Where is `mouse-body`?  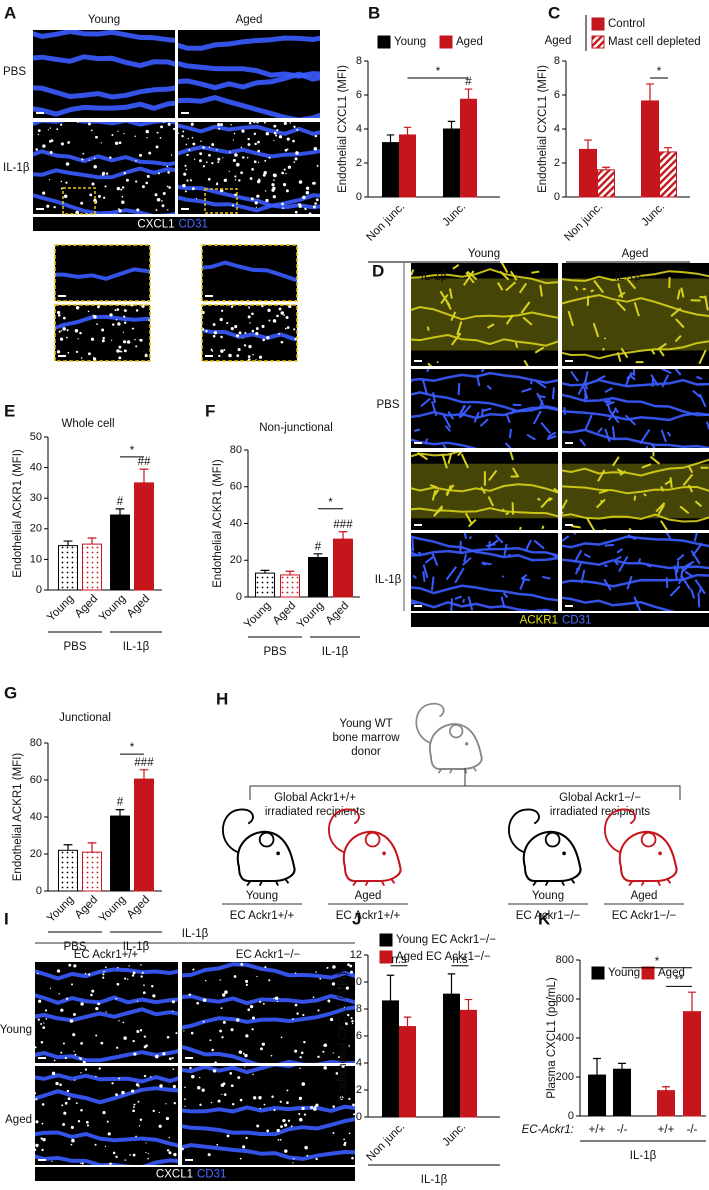 mouse-body is located at coordinates (648, 856).